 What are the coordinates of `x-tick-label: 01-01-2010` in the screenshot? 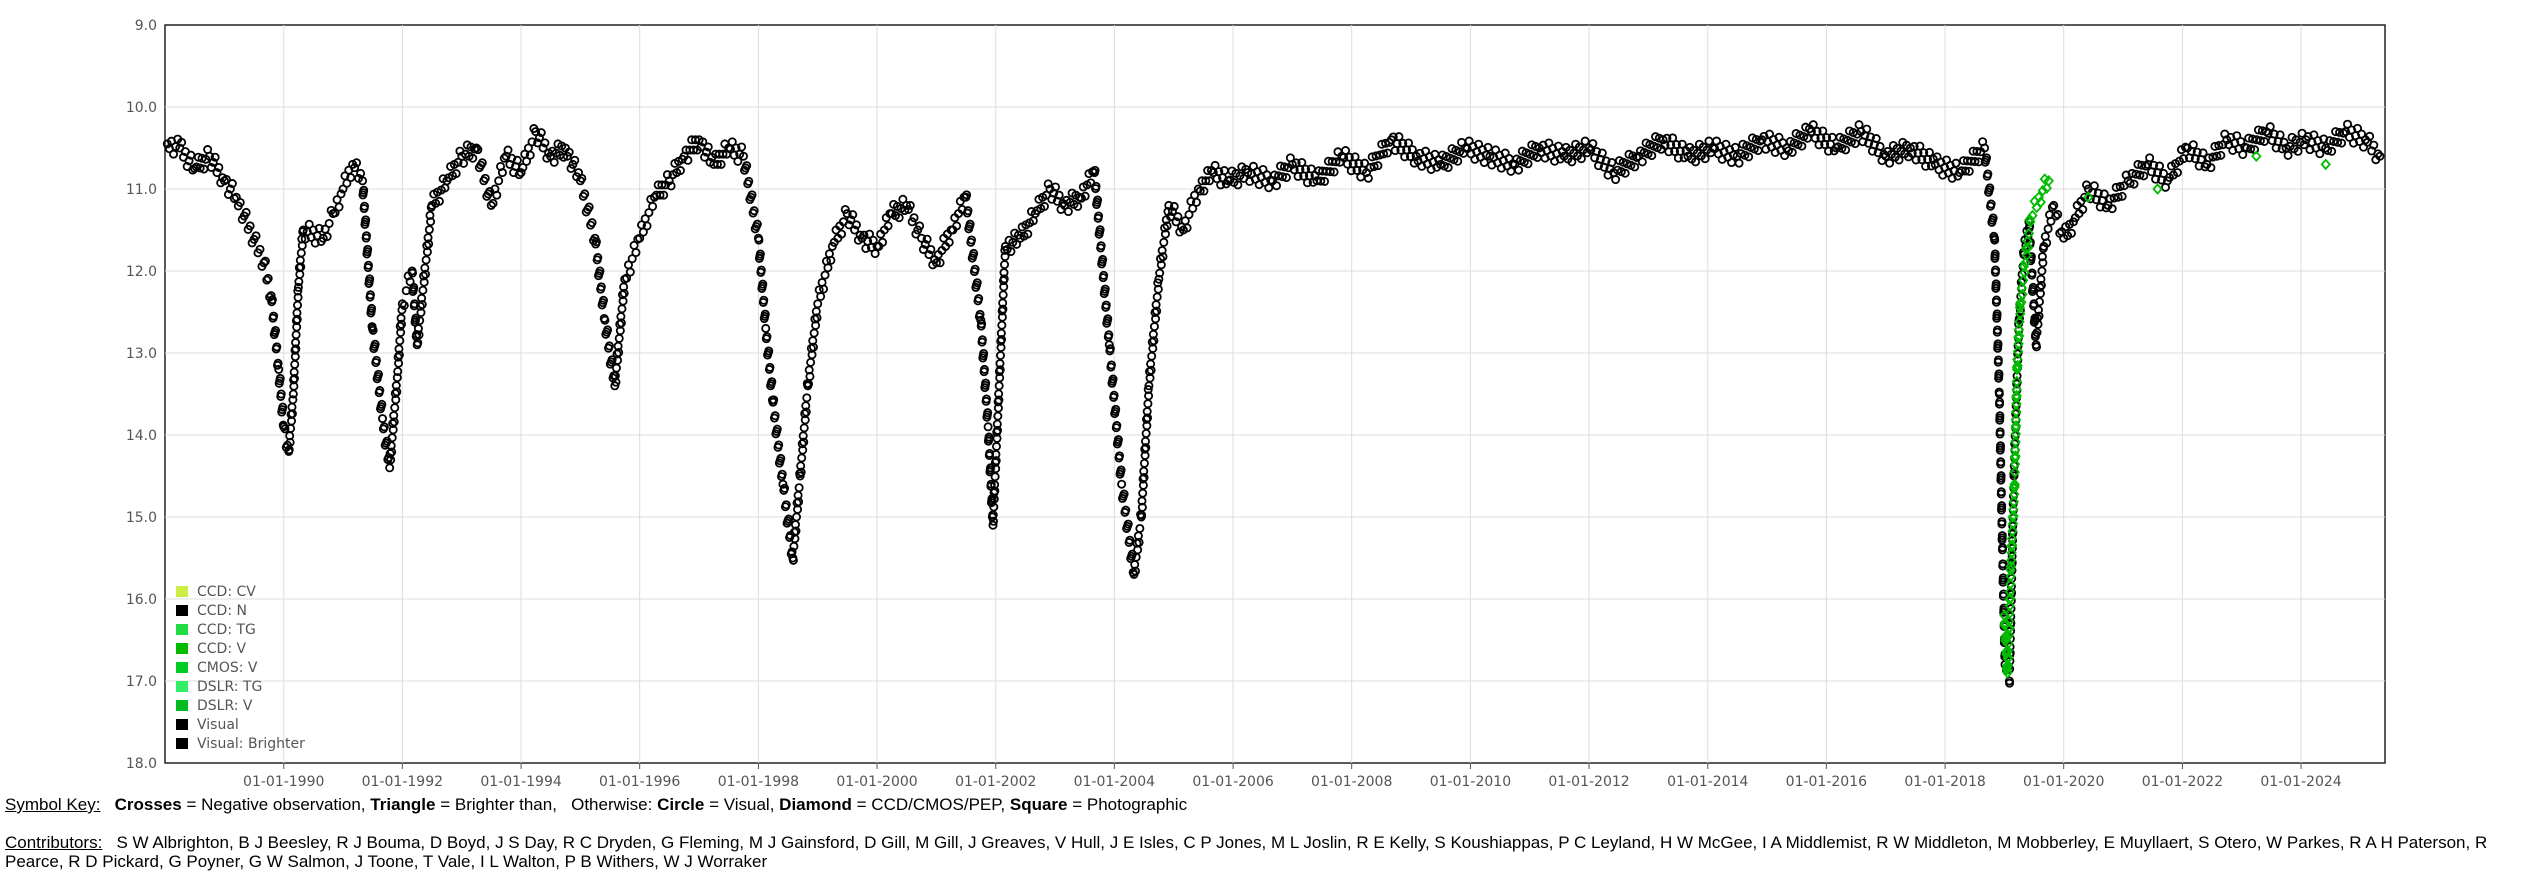 It's located at (1470, 782).